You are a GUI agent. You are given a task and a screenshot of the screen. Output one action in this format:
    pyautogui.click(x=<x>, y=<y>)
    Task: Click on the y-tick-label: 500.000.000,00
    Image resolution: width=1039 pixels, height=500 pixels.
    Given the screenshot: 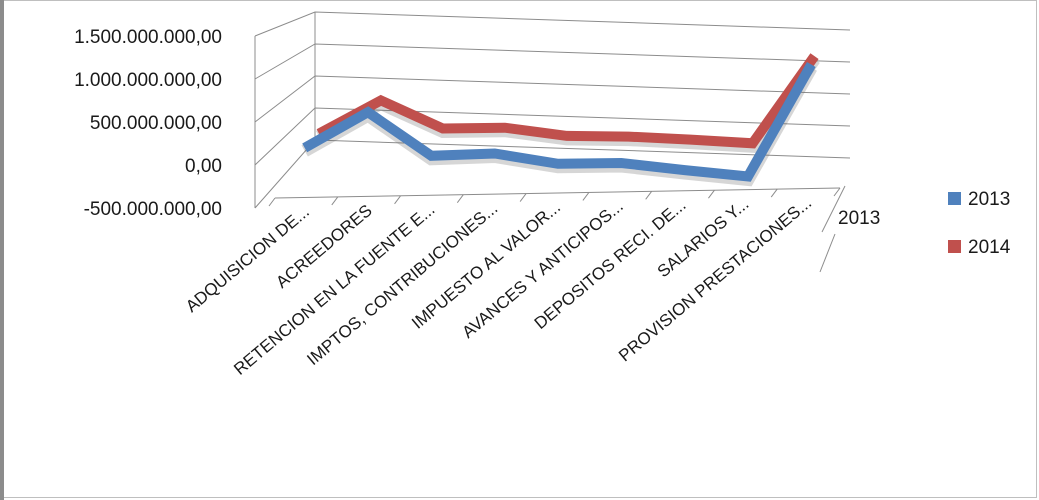 What is the action you would take?
    pyautogui.click(x=156, y=123)
    